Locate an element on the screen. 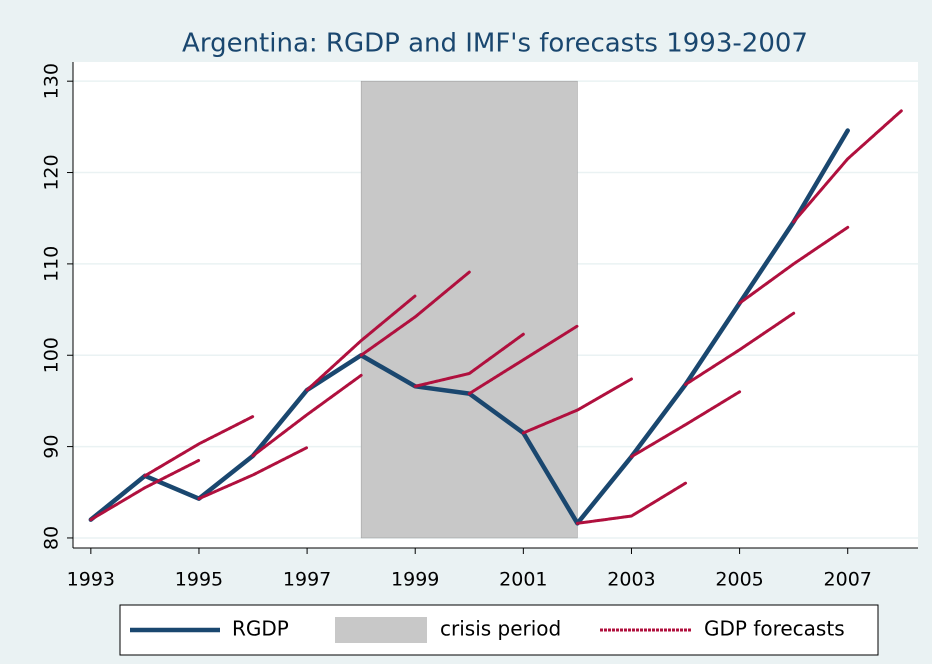 Image resolution: width=932 pixels, height=664 pixels. legend-box is located at coordinates (499, 630).